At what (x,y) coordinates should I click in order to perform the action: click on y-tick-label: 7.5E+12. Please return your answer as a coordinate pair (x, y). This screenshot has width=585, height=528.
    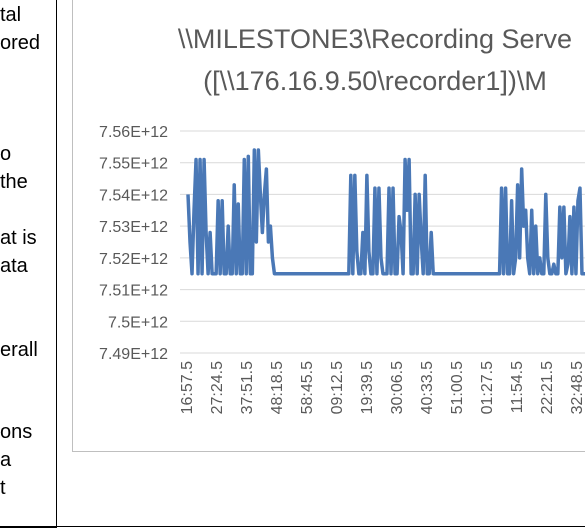
    Looking at the image, I should click on (138, 322).